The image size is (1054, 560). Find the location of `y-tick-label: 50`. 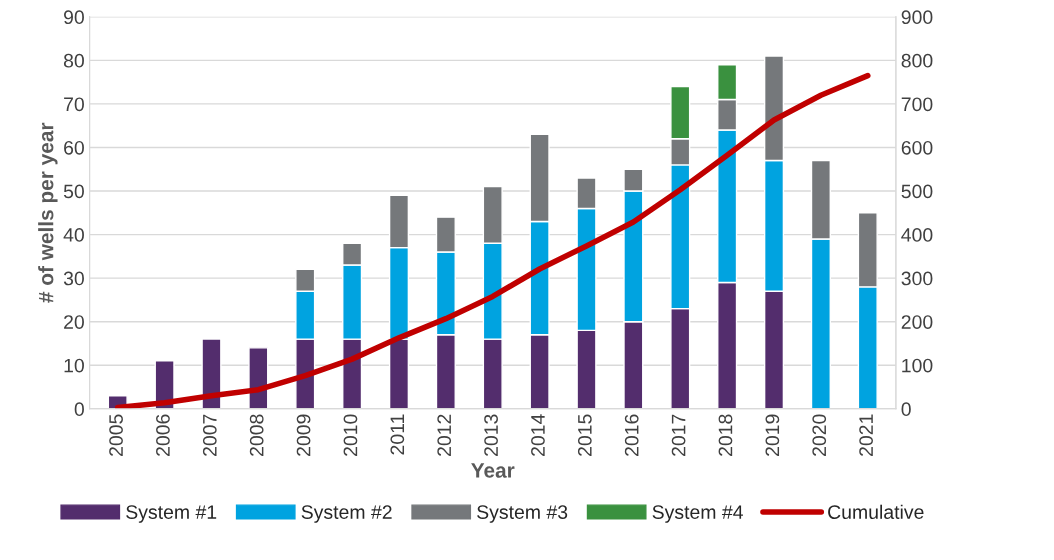

y-tick-label: 50 is located at coordinates (73, 191).